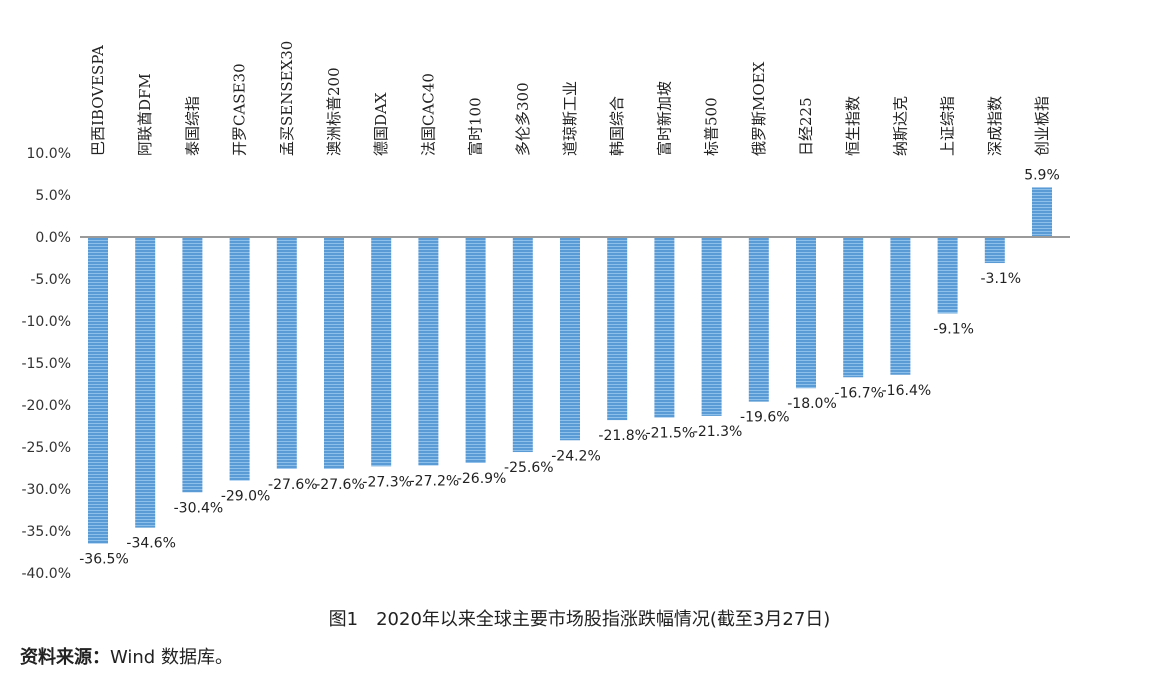 The image size is (1159, 691). What do you see at coordinates (953, 329) in the screenshot?
I see `data-label: -9.1%` at bounding box center [953, 329].